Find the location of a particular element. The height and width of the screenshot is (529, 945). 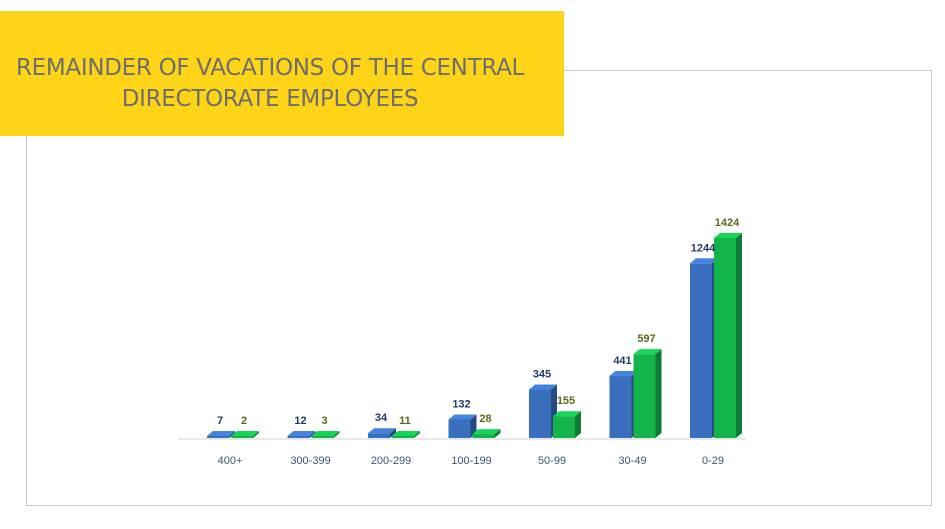

tick-labels-layer: 400+ 300-399 200-299 100-199 50-99 30-49 0-29 is located at coordinates (471, 461).